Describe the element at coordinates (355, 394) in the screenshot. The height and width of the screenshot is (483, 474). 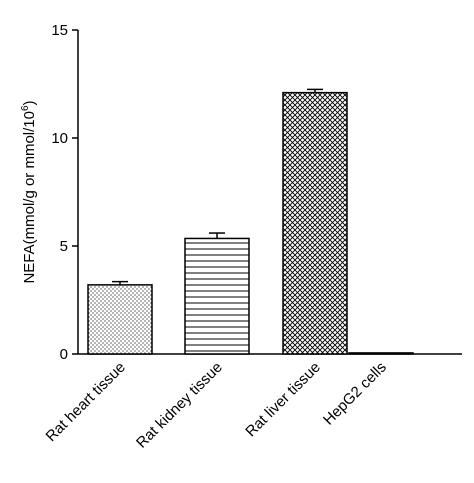
I see `category-label: HepG2 cells` at that location.